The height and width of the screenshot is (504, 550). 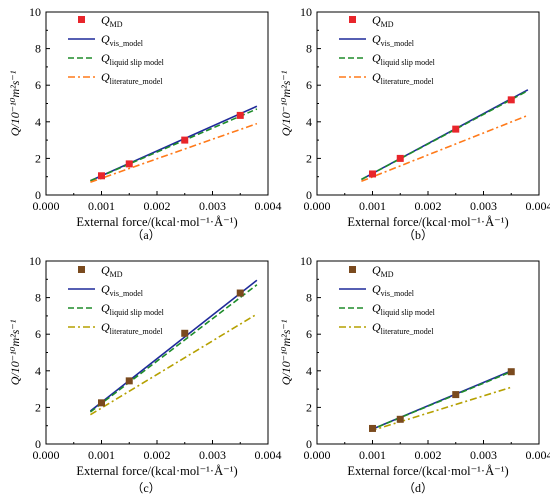 What do you see at coordinates (418, 235) in the screenshot?
I see `panel-label: （b）` at bounding box center [418, 235].